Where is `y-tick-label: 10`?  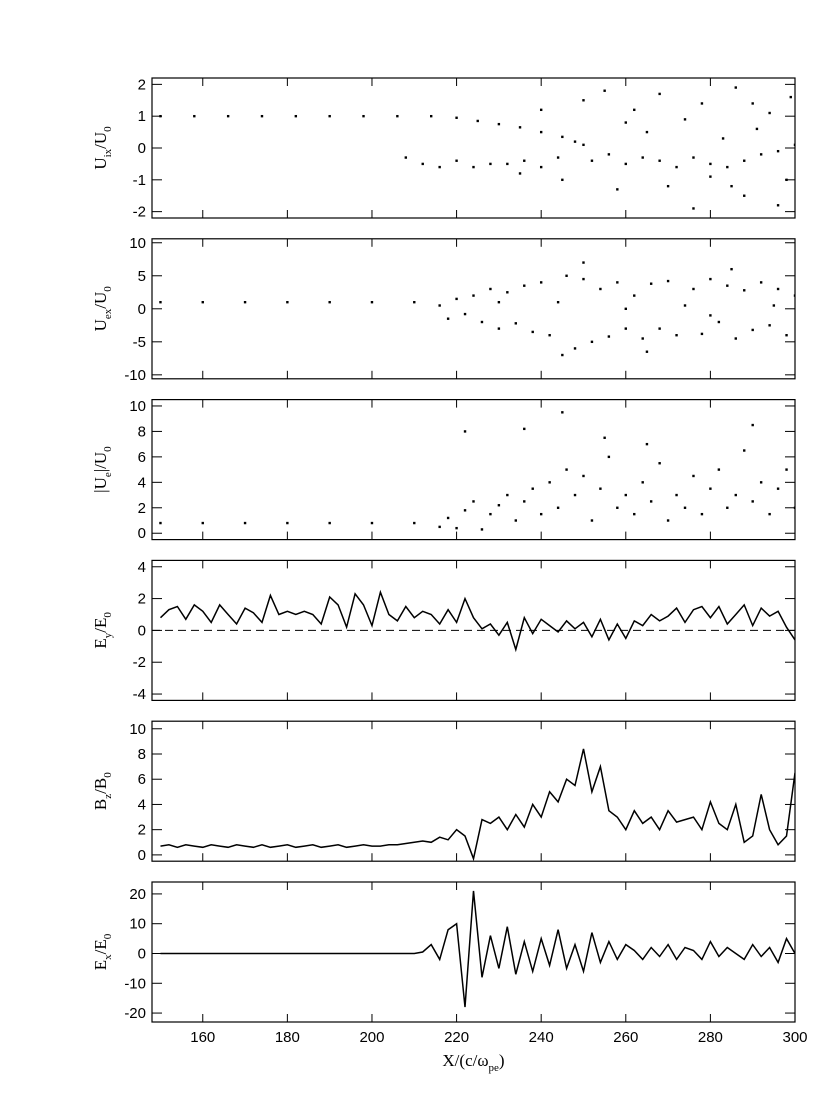
y-tick-label: 10 is located at coordinates (137, 243).